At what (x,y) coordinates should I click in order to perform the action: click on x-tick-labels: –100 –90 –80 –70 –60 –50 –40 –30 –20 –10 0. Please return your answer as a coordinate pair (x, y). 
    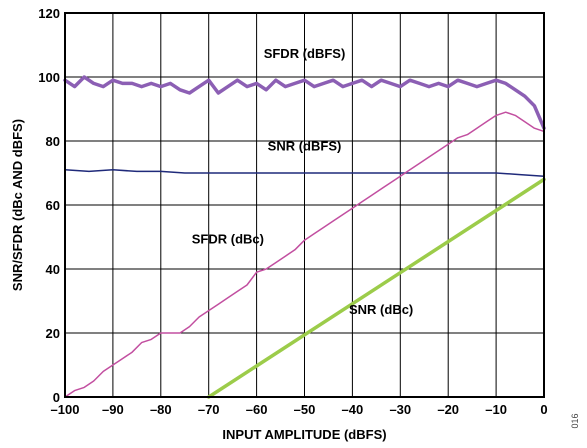
    Looking at the image, I should click on (299, 409).